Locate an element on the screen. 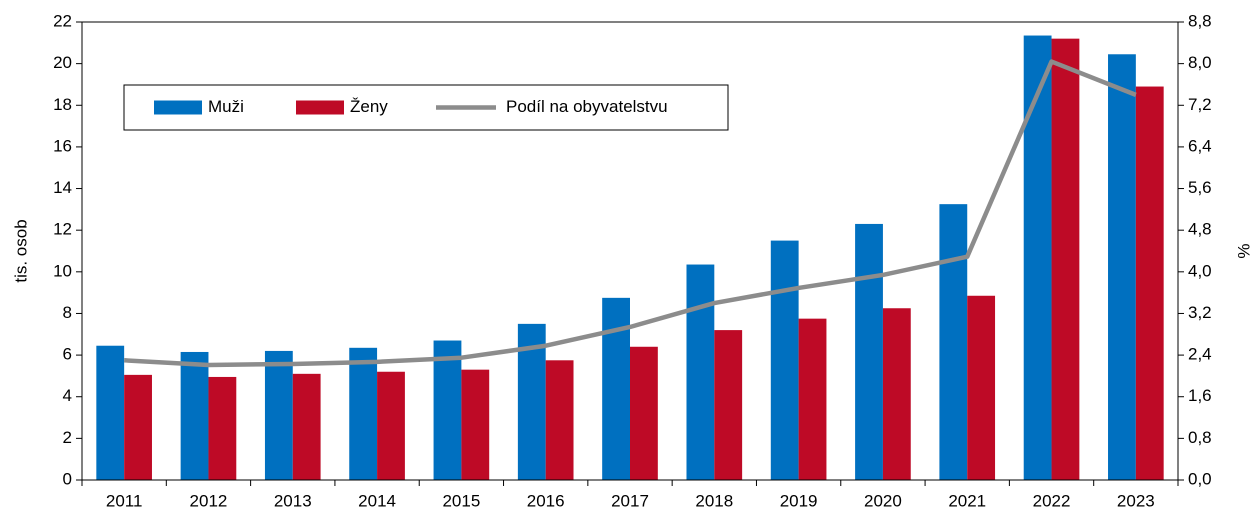 This screenshot has width=1260, height=519. x-tick-label: 2021 is located at coordinates (967, 500).